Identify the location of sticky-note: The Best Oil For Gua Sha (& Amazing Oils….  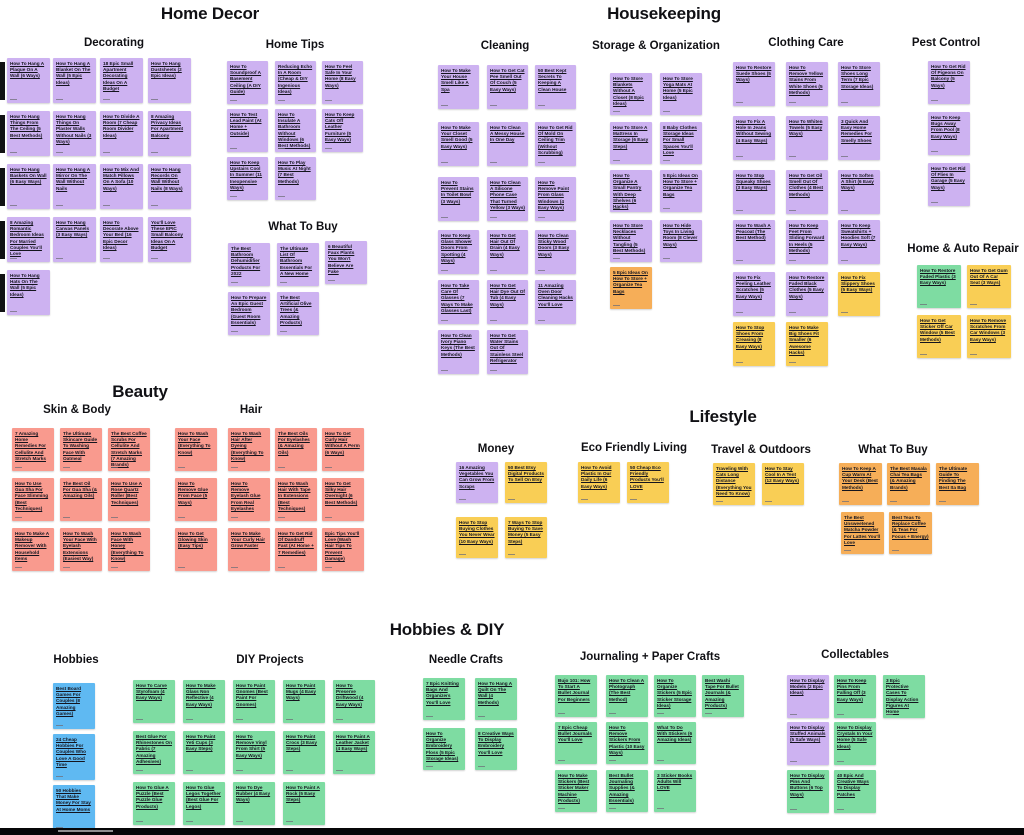
(81, 499).